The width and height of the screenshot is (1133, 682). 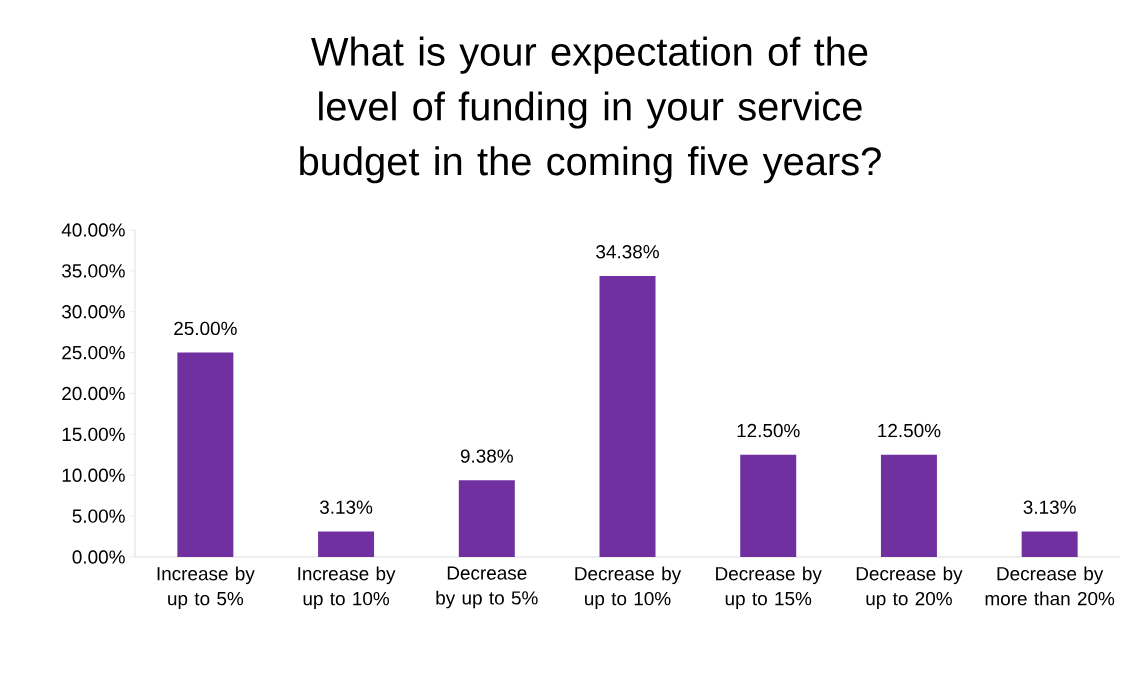 What do you see at coordinates (769, 588) in the screenshot?
I see `x-tick-label: Decrease by up to 15%` at bounding box center [769, 588].